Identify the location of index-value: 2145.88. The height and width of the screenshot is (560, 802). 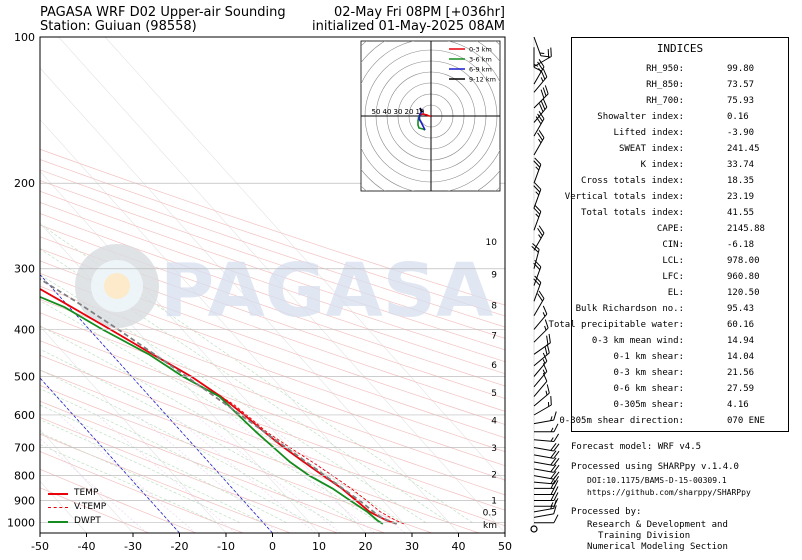
(746, 229).